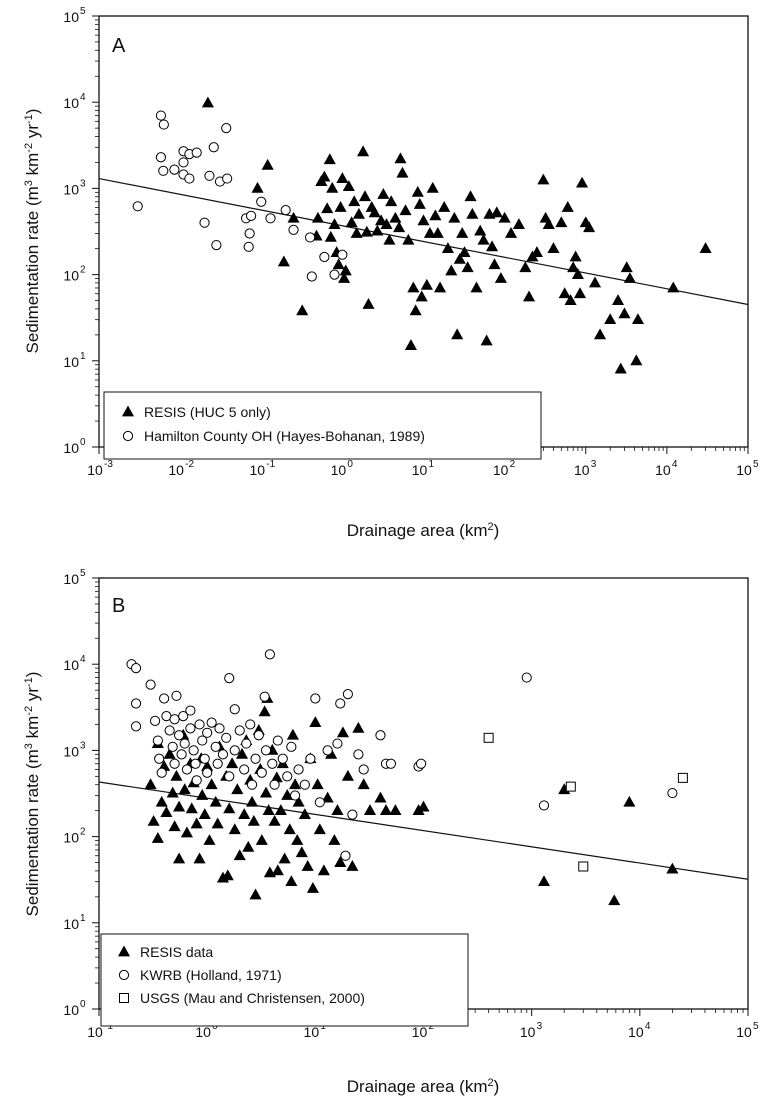  What do you see at coordinates (83, 97) in the screenshot?
I see `y-tick-label-exponent: 4` at bounding box center [83, 97].